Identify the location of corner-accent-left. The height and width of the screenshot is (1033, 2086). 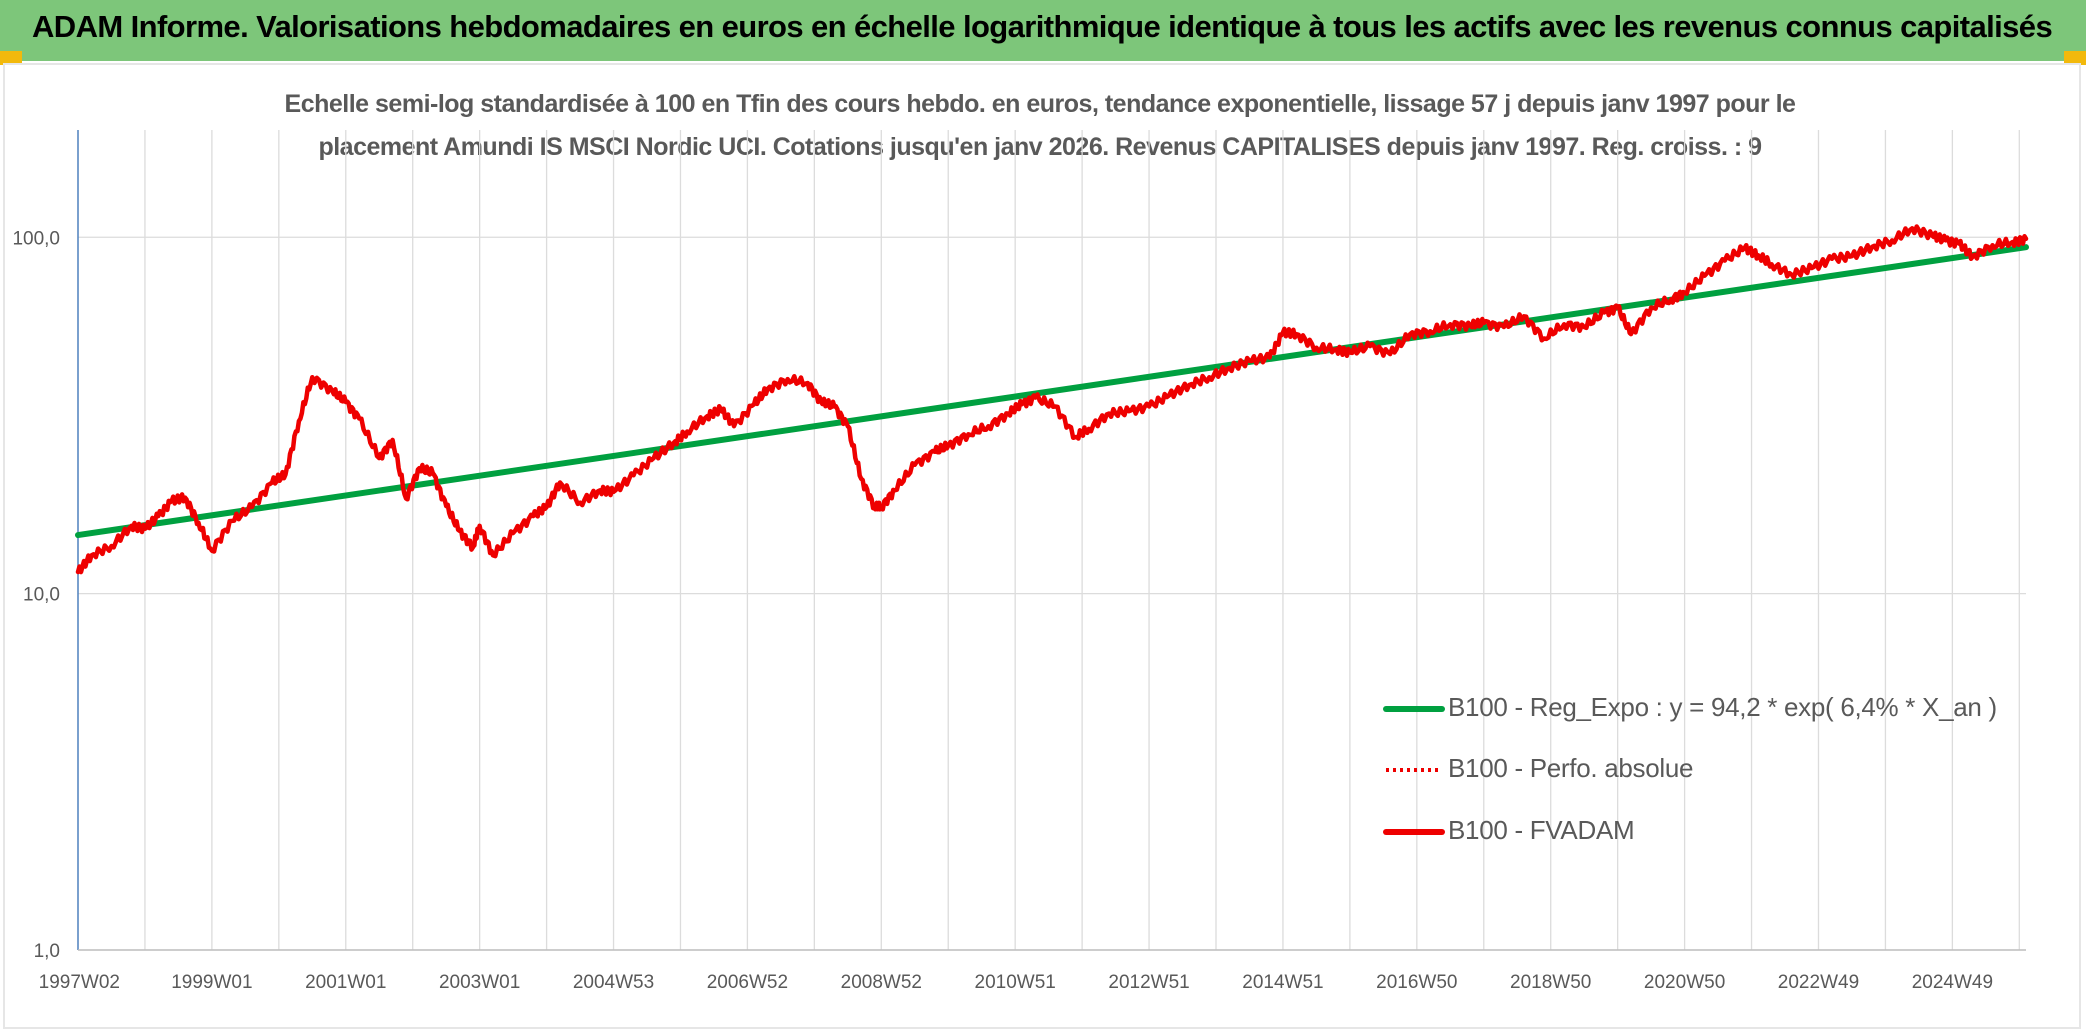
(11, 58).